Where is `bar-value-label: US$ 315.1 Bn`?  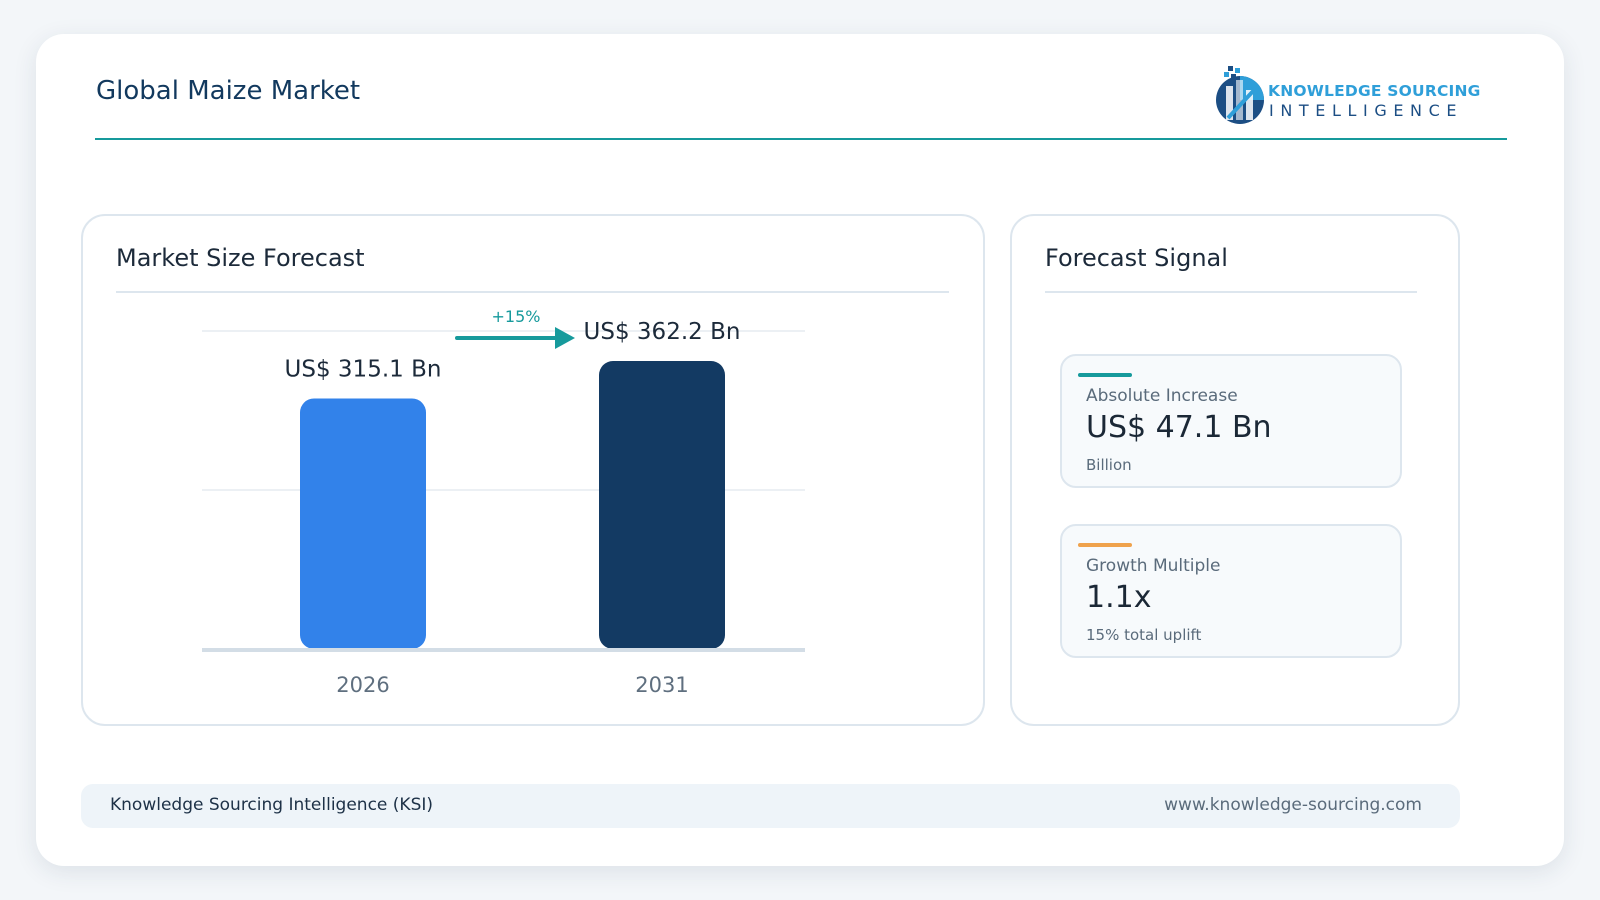
bar-value-label: US$ 315.1 Bn is located at coordinates (363, 369).